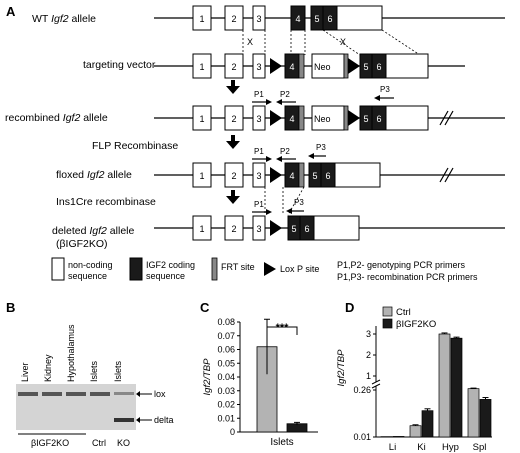 Image resolution: width=520 pixels, height=453 pixels. I want to click on arrow-delta-icon, so click(138, 420).